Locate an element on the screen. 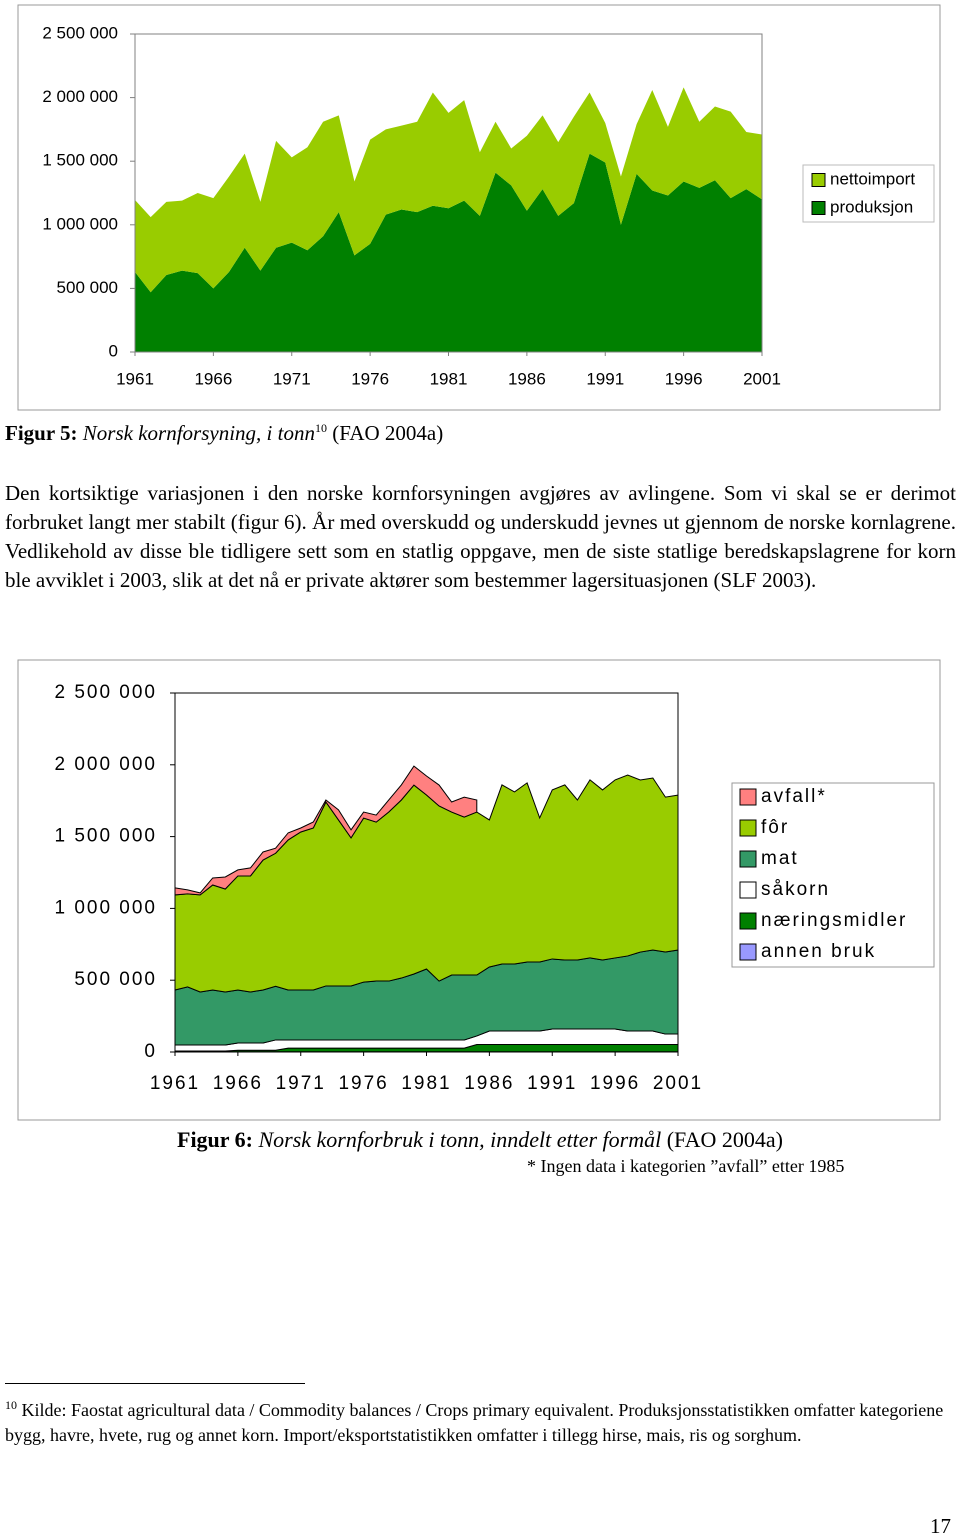 The image size is (960, 1539). page-number: 17 is located at coordinates (940, 1526).